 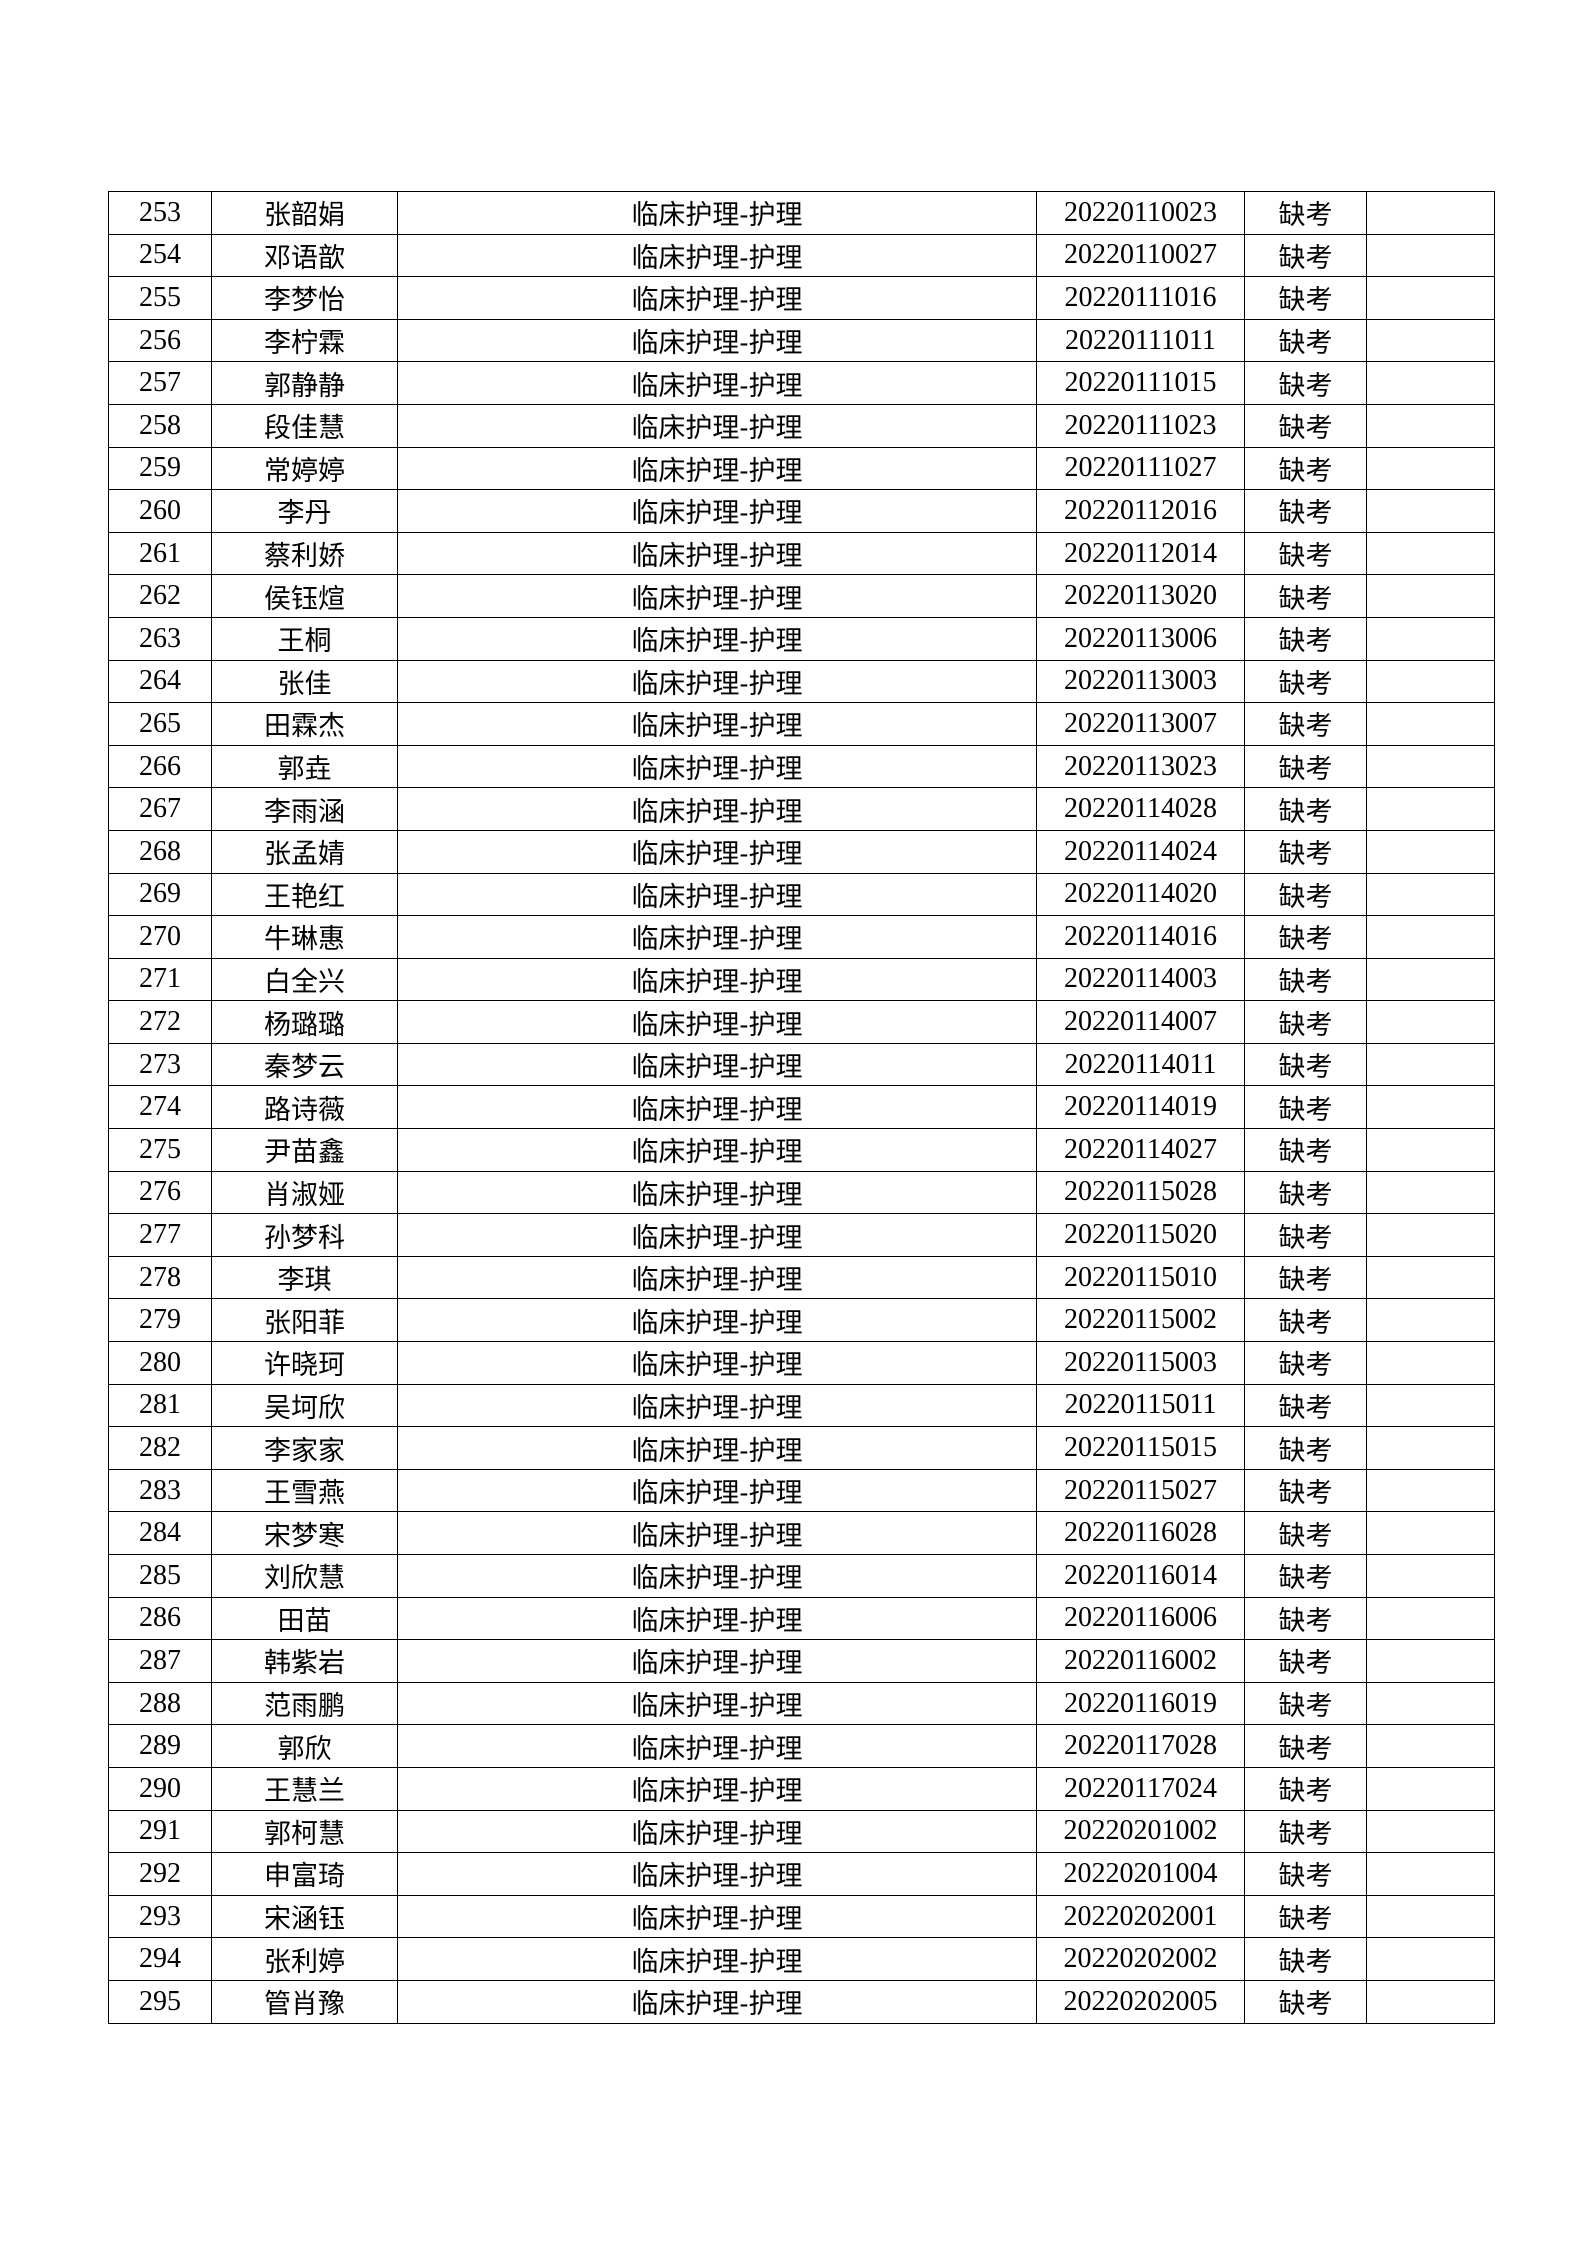 I want to click on exam-id-cell: 20220110023, so click(x=1140, y=213).